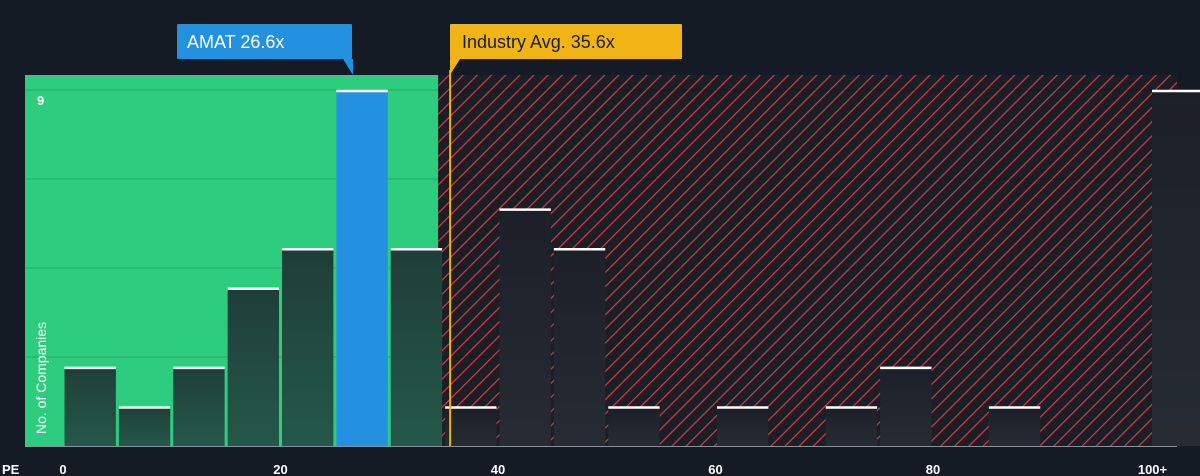 The height and width of the screenshot is (476, 1200). What do you see at coordinates (40, 100) in the screenshot?
I see `y-tick-label: 9` at bounding box center [40, 100].